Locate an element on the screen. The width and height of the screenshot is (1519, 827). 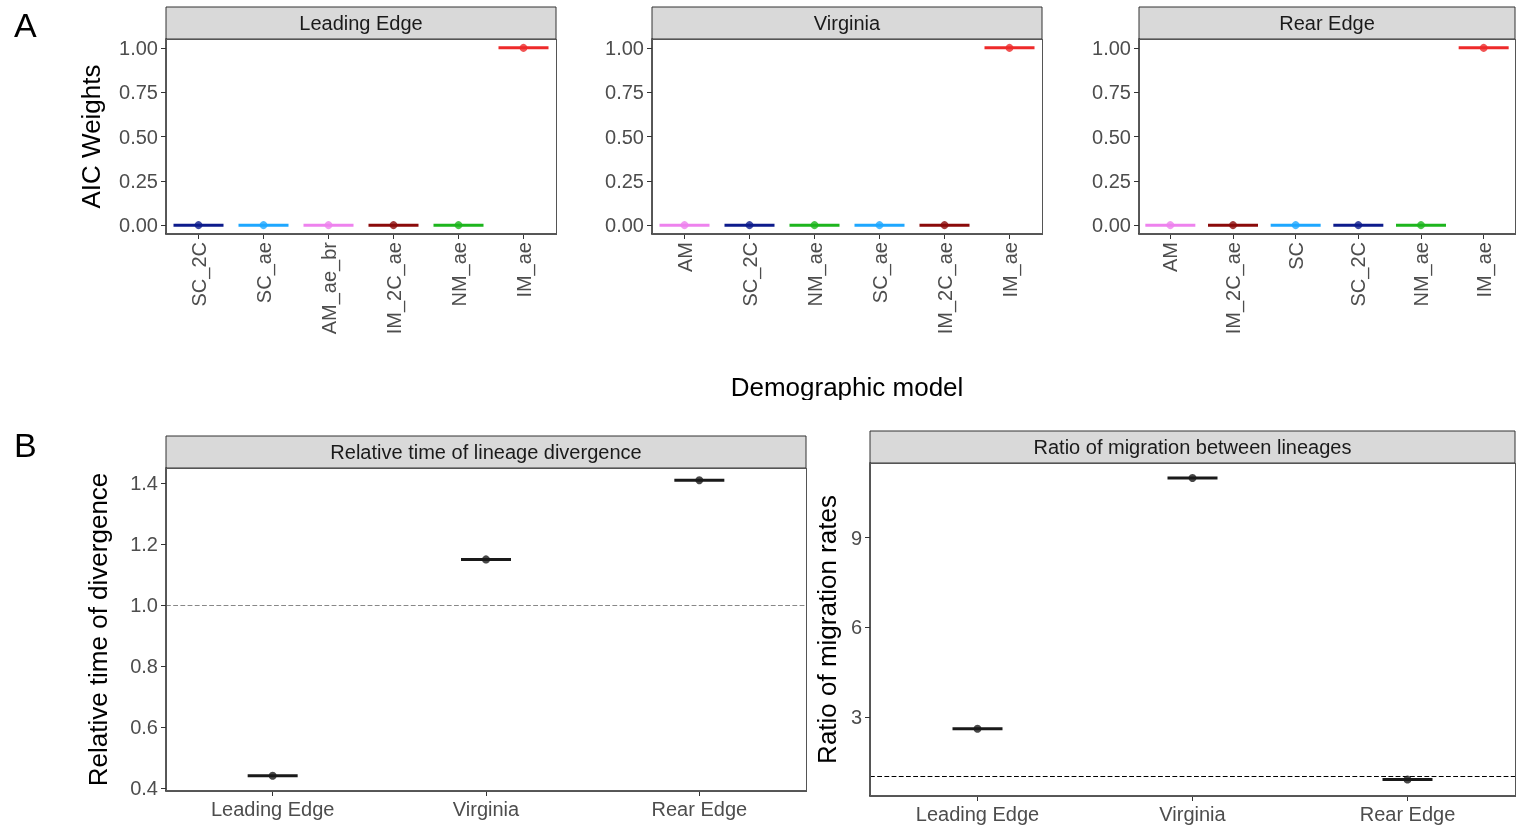
chart-title: Leading Edge is located at coordinates (361, 23).